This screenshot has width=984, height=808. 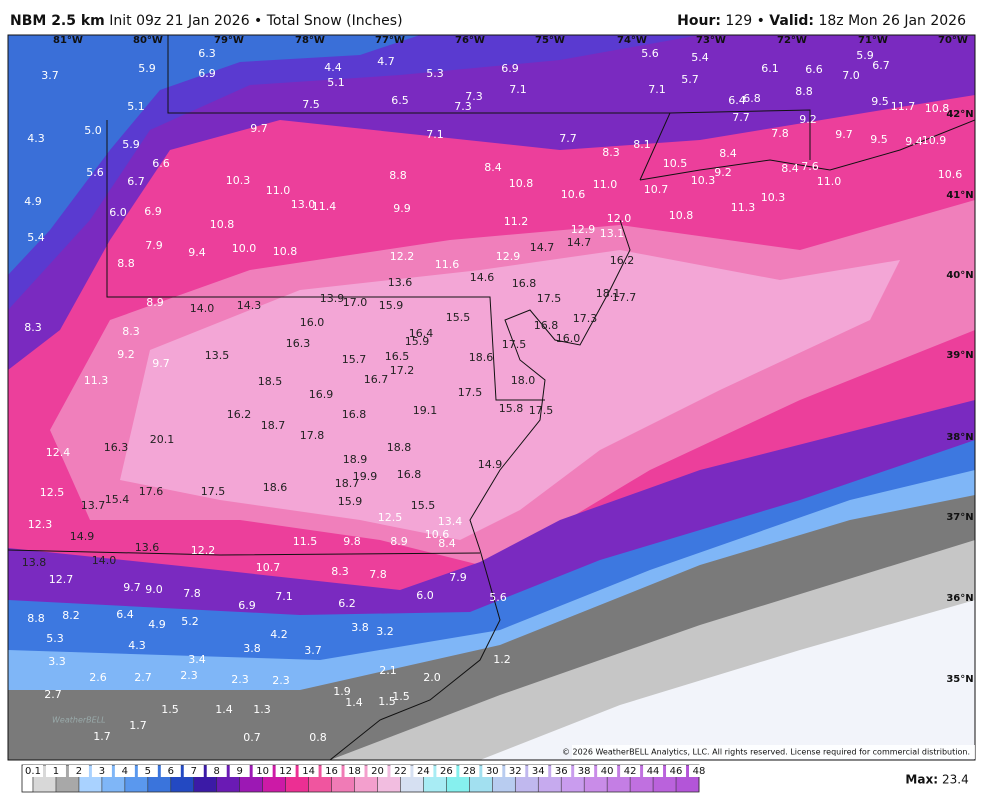 What do you see at coordinates (568, 138) in the screenshot?
I see `snow-total-label: 7.7` at bounding box center [568, 138].